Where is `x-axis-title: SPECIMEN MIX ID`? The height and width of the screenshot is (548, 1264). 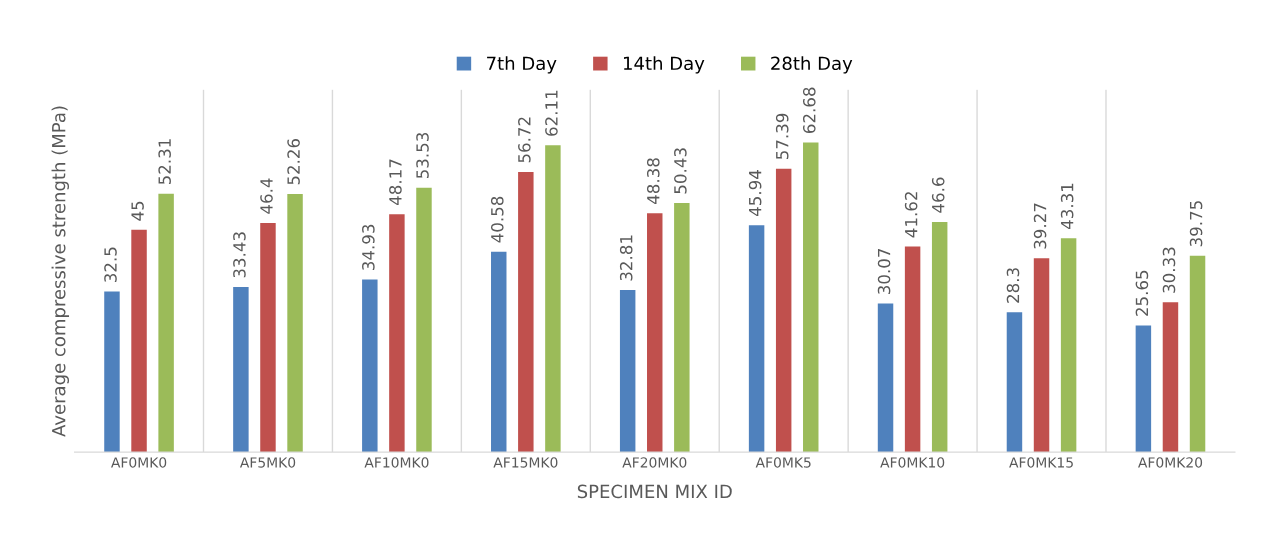
x-axis-title: SPECIMEN MIX ID is located at coordinates (654, 491).